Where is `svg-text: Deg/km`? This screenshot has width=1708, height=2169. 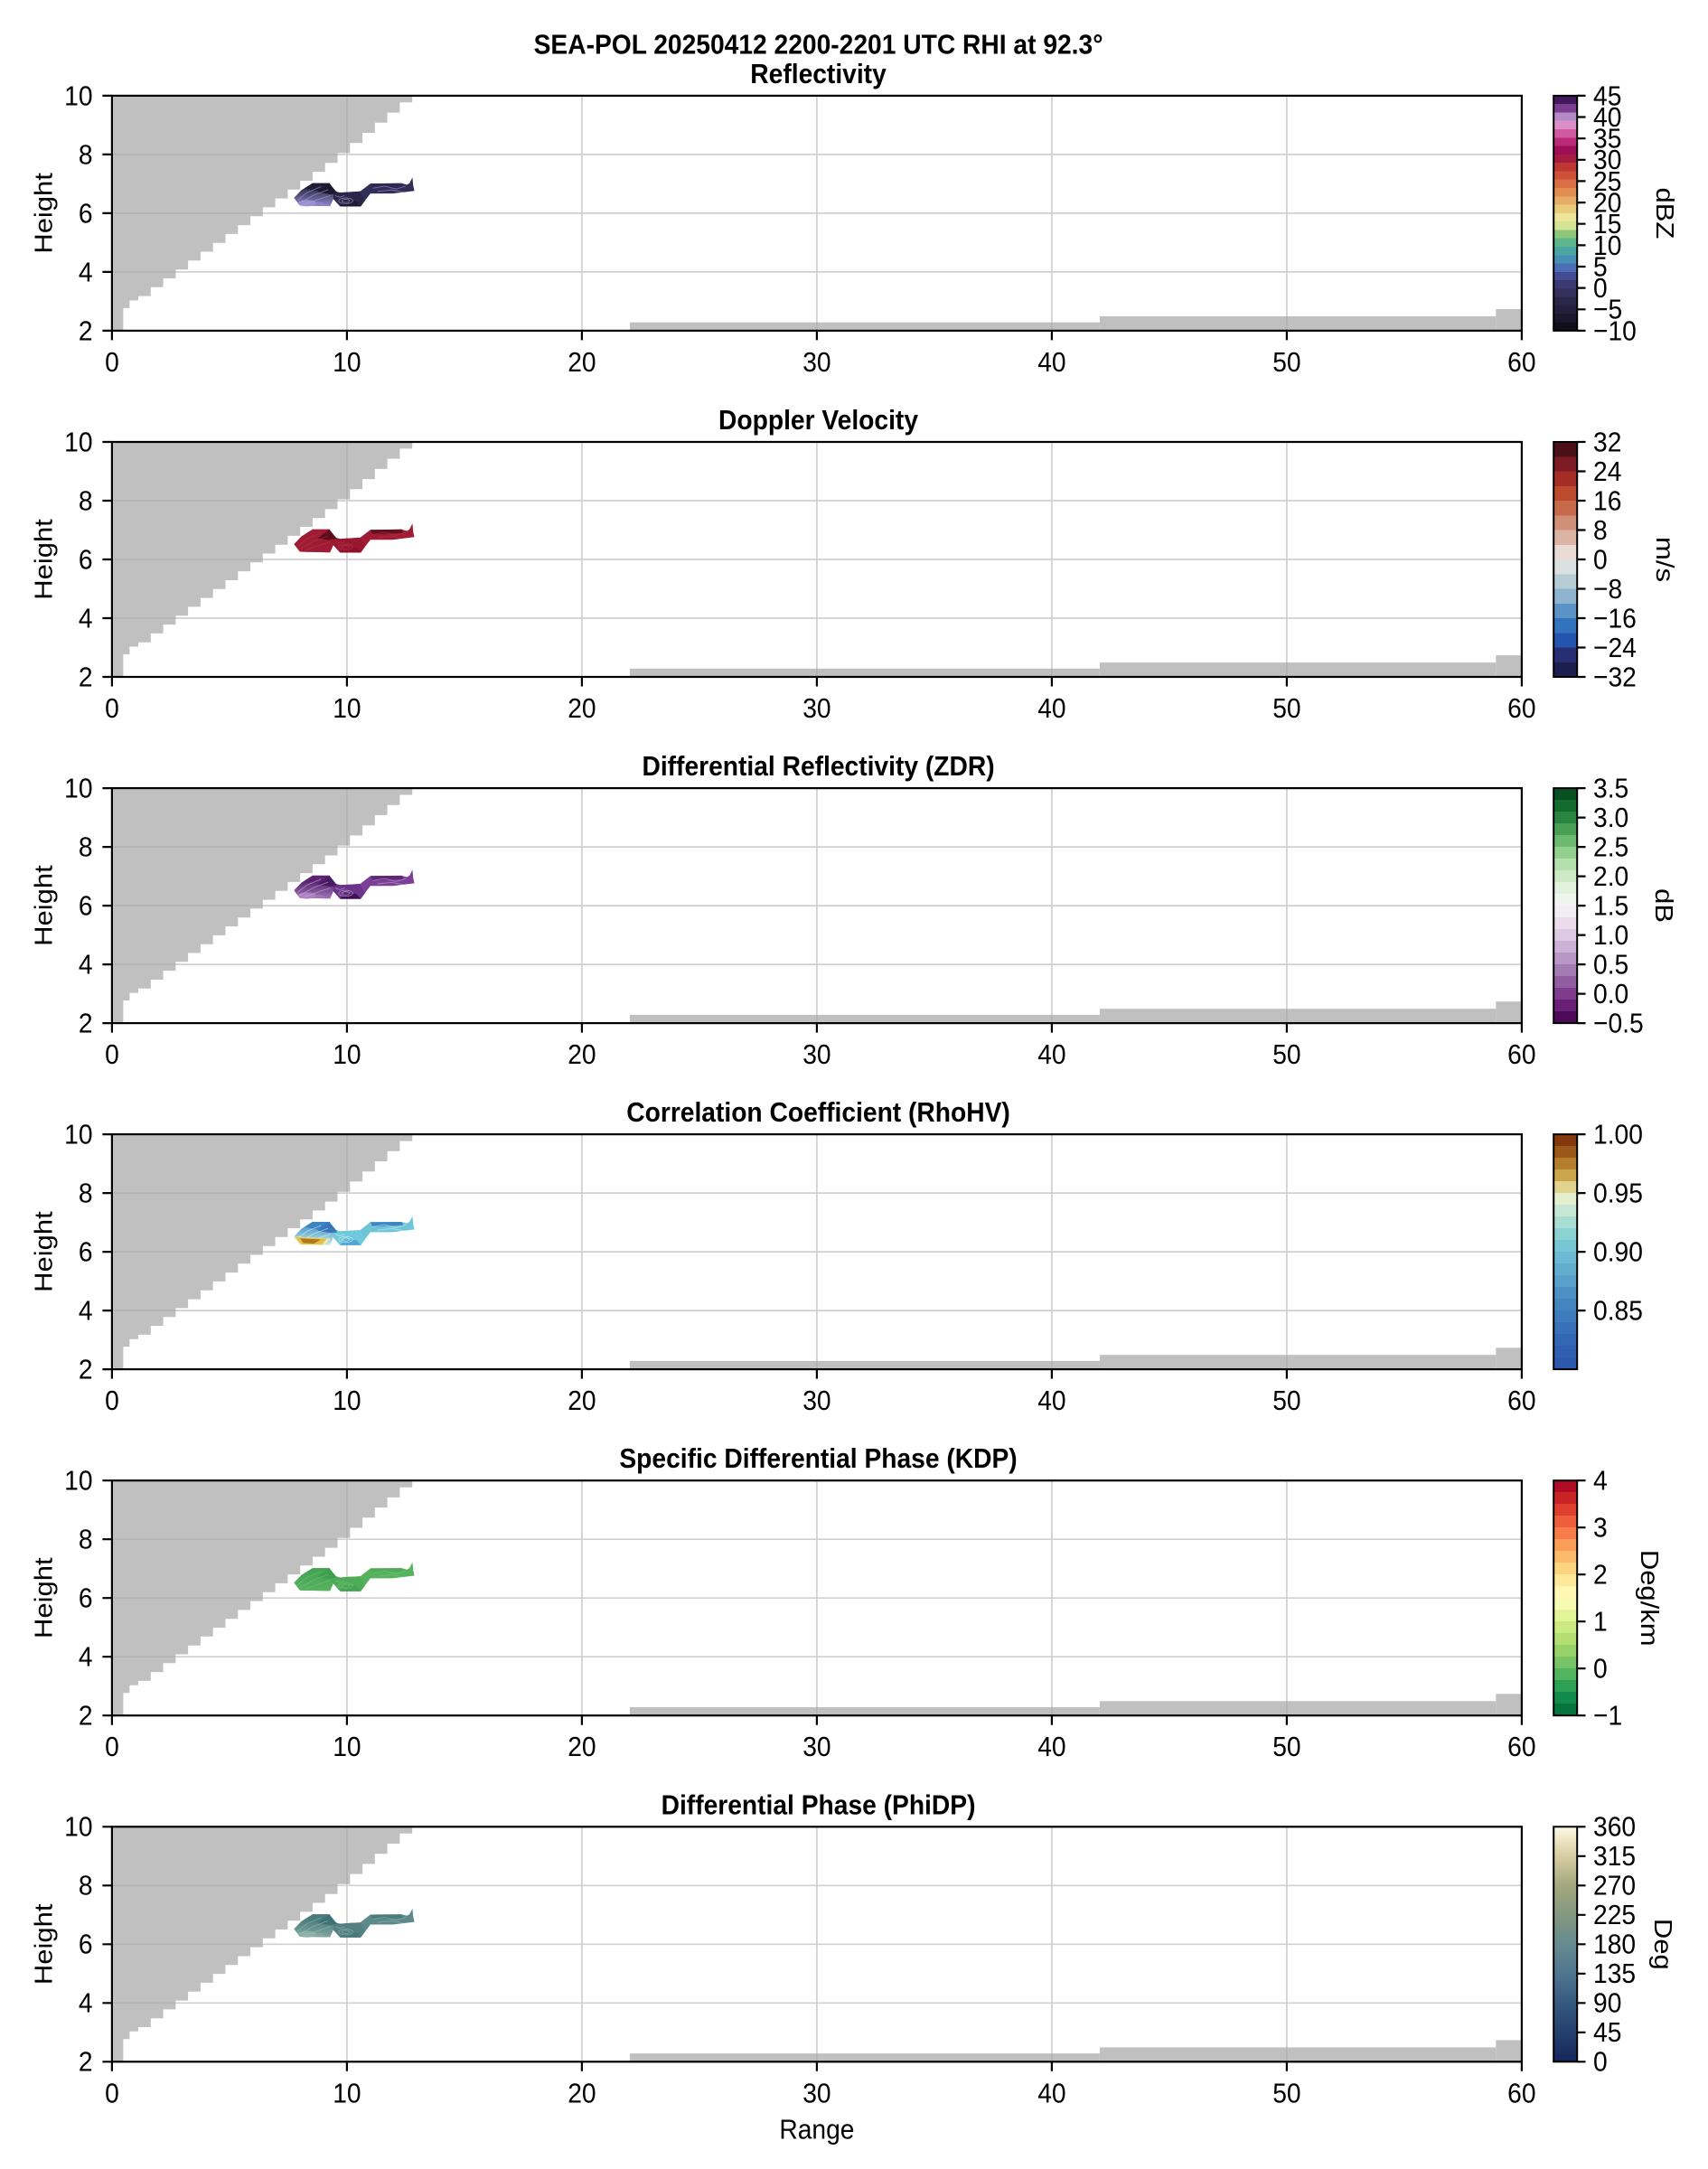 svg-text: Deg/km is located at coordinates (1649, 1599).